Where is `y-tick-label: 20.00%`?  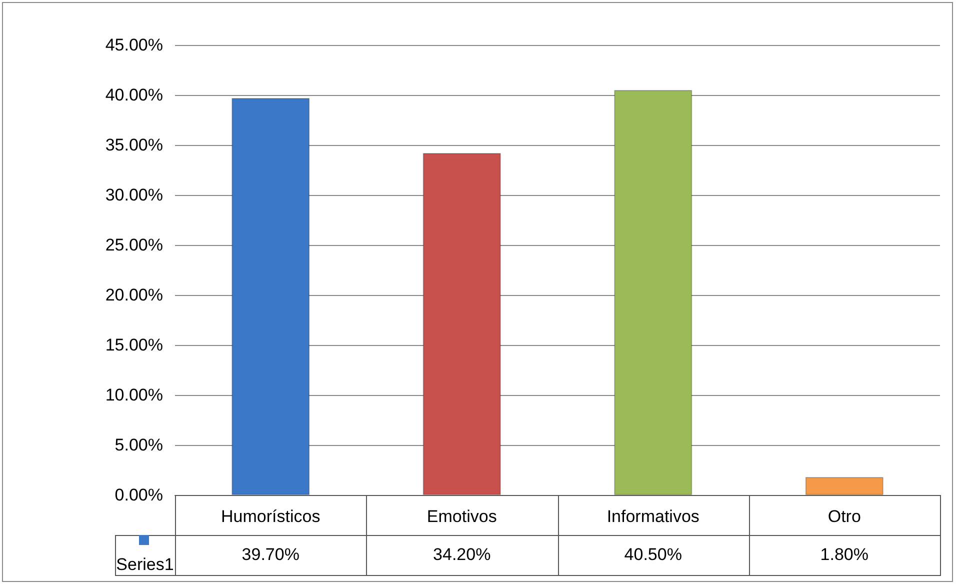 y-tick-label: 20.00% is located at coordinates (134, 295).